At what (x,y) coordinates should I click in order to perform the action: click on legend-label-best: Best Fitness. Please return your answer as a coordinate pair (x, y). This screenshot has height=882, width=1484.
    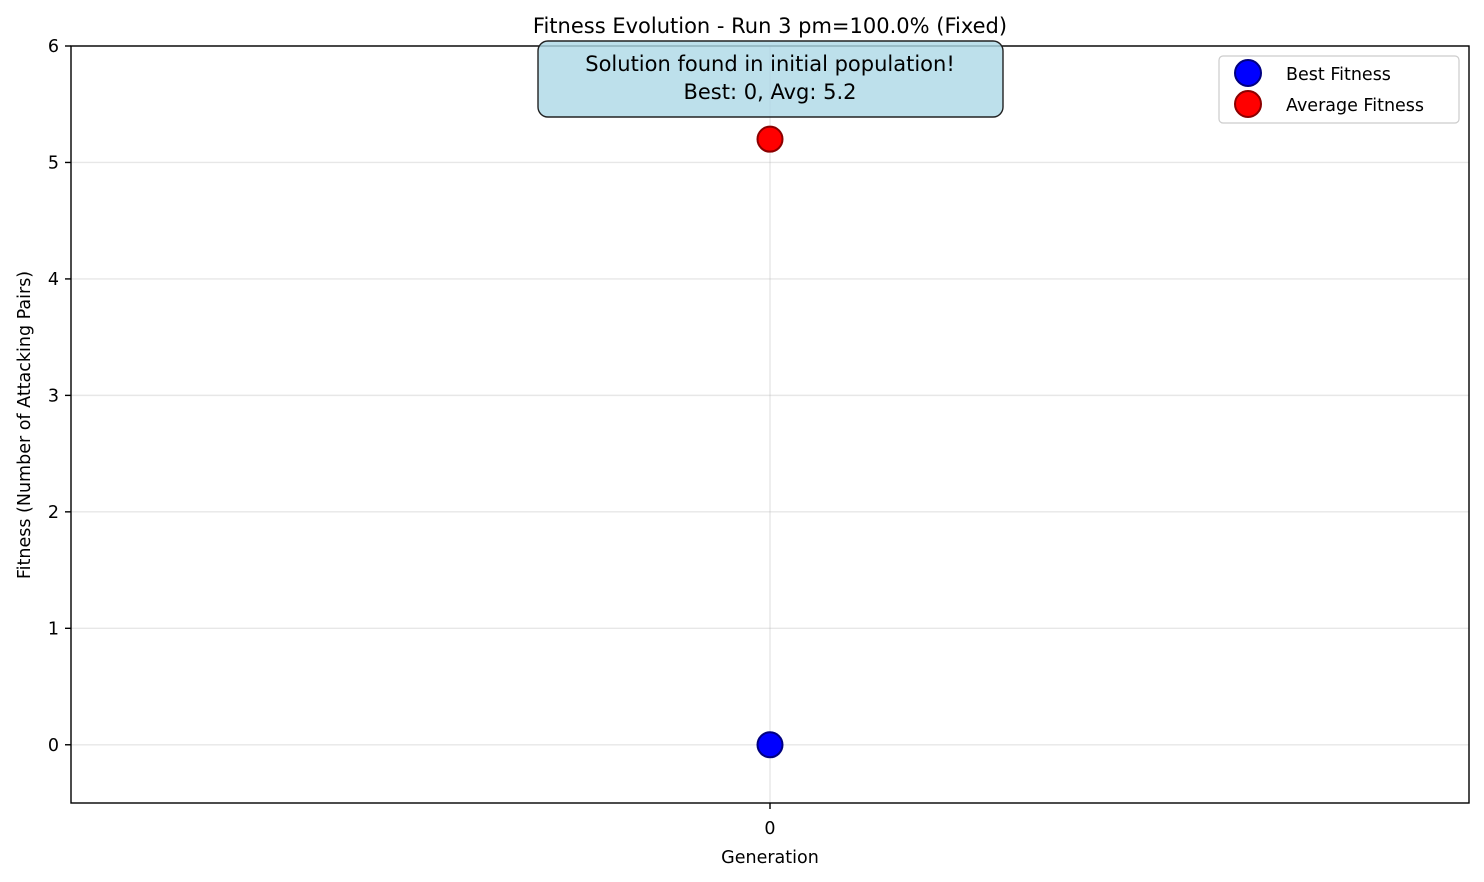
    Looking at the image, I should click on (1338, 75).